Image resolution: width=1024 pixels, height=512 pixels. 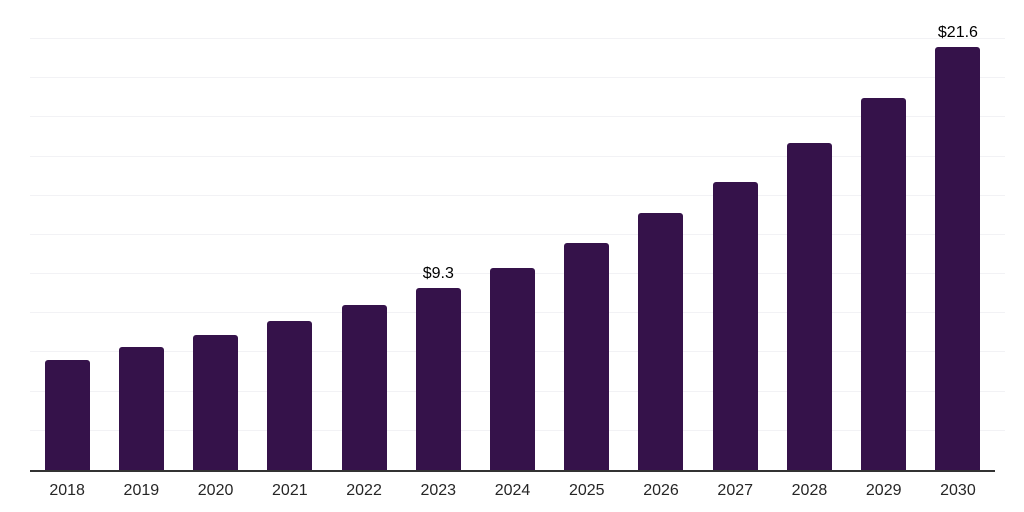 What do you see at coordinates (364, 387) in the screenshot?
I see `bar-2022` at bounding box center [364, 387].